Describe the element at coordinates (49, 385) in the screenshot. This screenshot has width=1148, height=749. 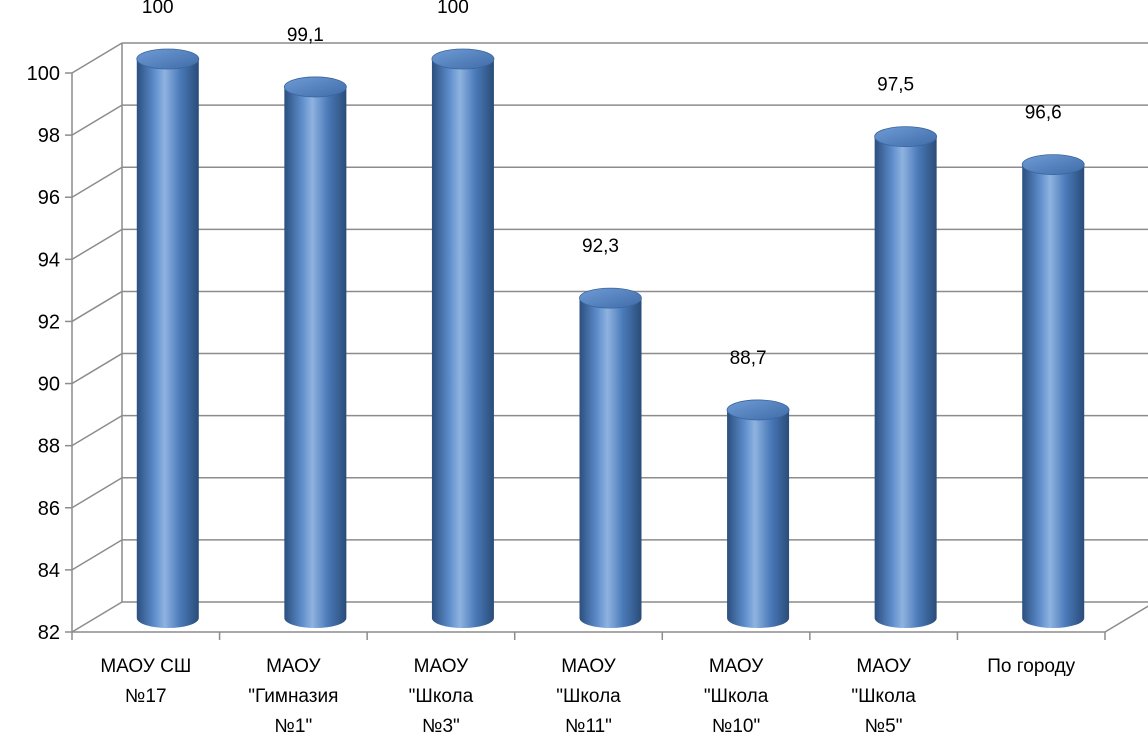
I see `y-tick-label: 90` at that location.